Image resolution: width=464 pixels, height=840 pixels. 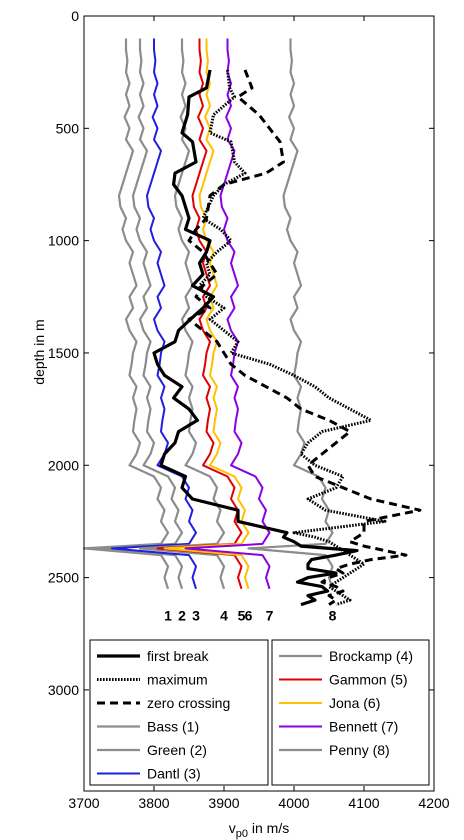 What do you see at coordinates (359, 750) in the screenshot?
I see `legend-label-penny-8: Penny (8)` at bounding box center [359, 750].